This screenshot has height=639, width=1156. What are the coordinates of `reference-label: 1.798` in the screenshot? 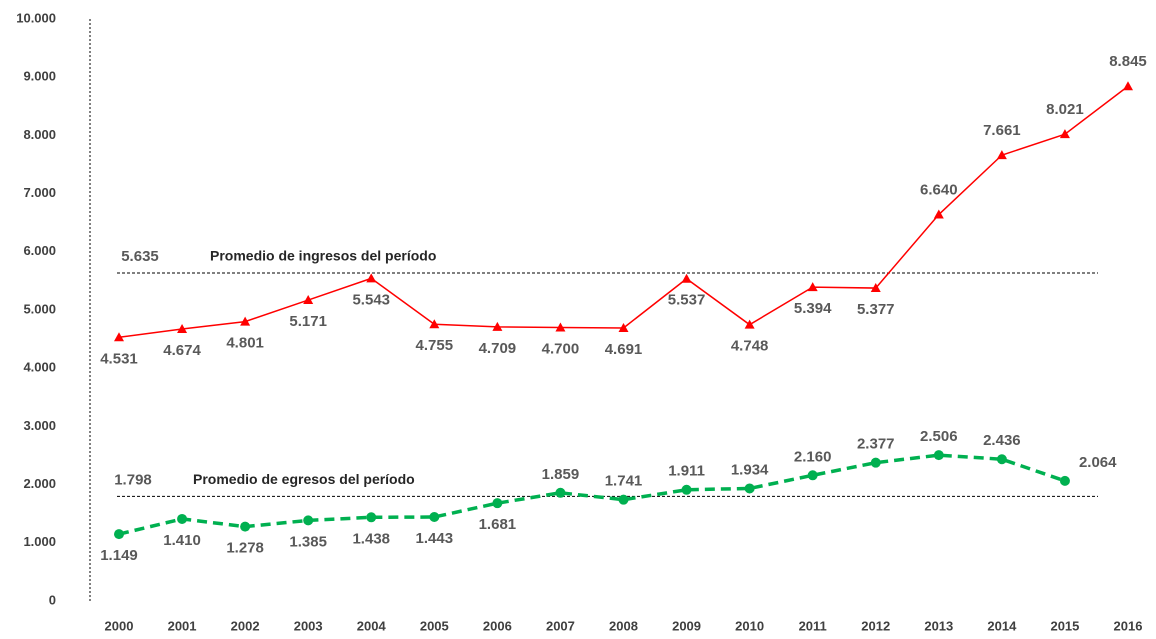 It's located at (133, 479).